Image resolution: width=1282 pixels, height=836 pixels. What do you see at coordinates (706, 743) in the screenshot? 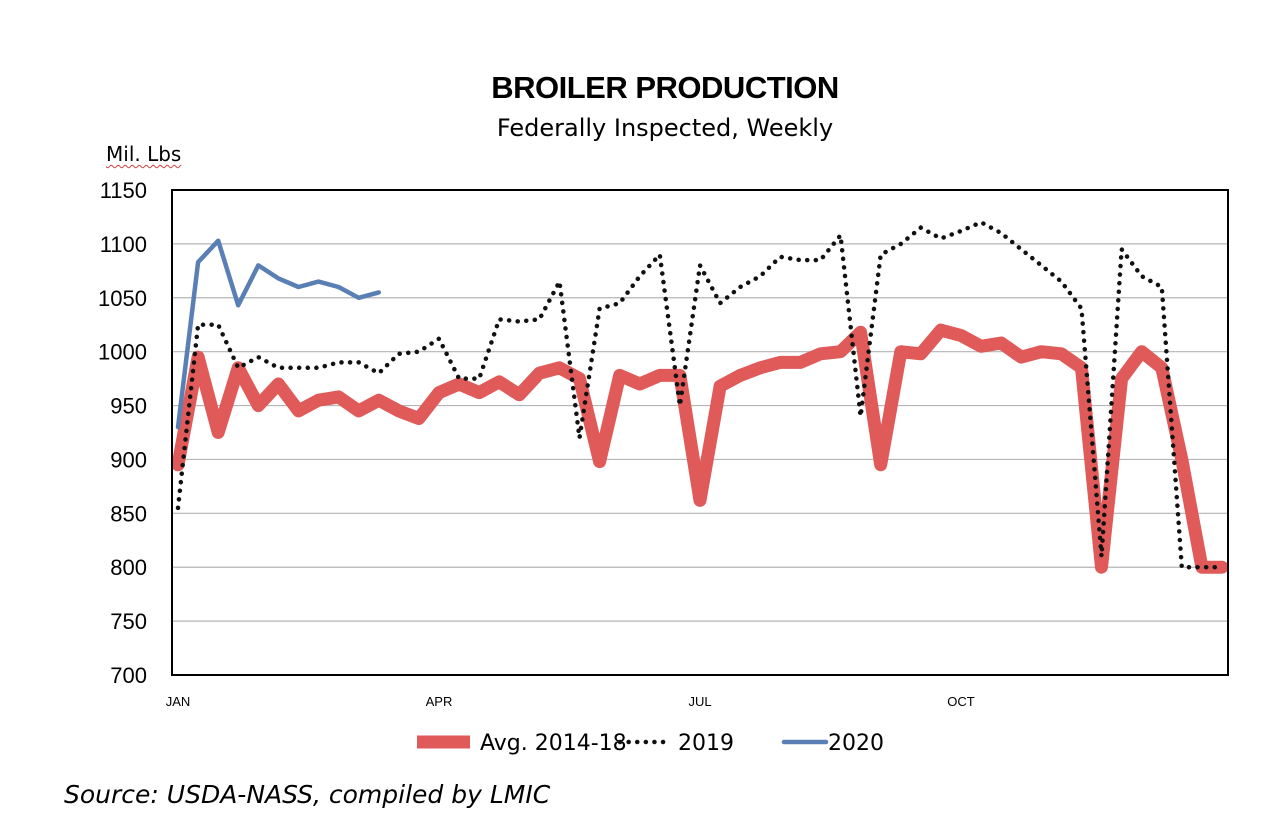
I see `legend-label-2019: 2019` at bounding box center [706, 743].